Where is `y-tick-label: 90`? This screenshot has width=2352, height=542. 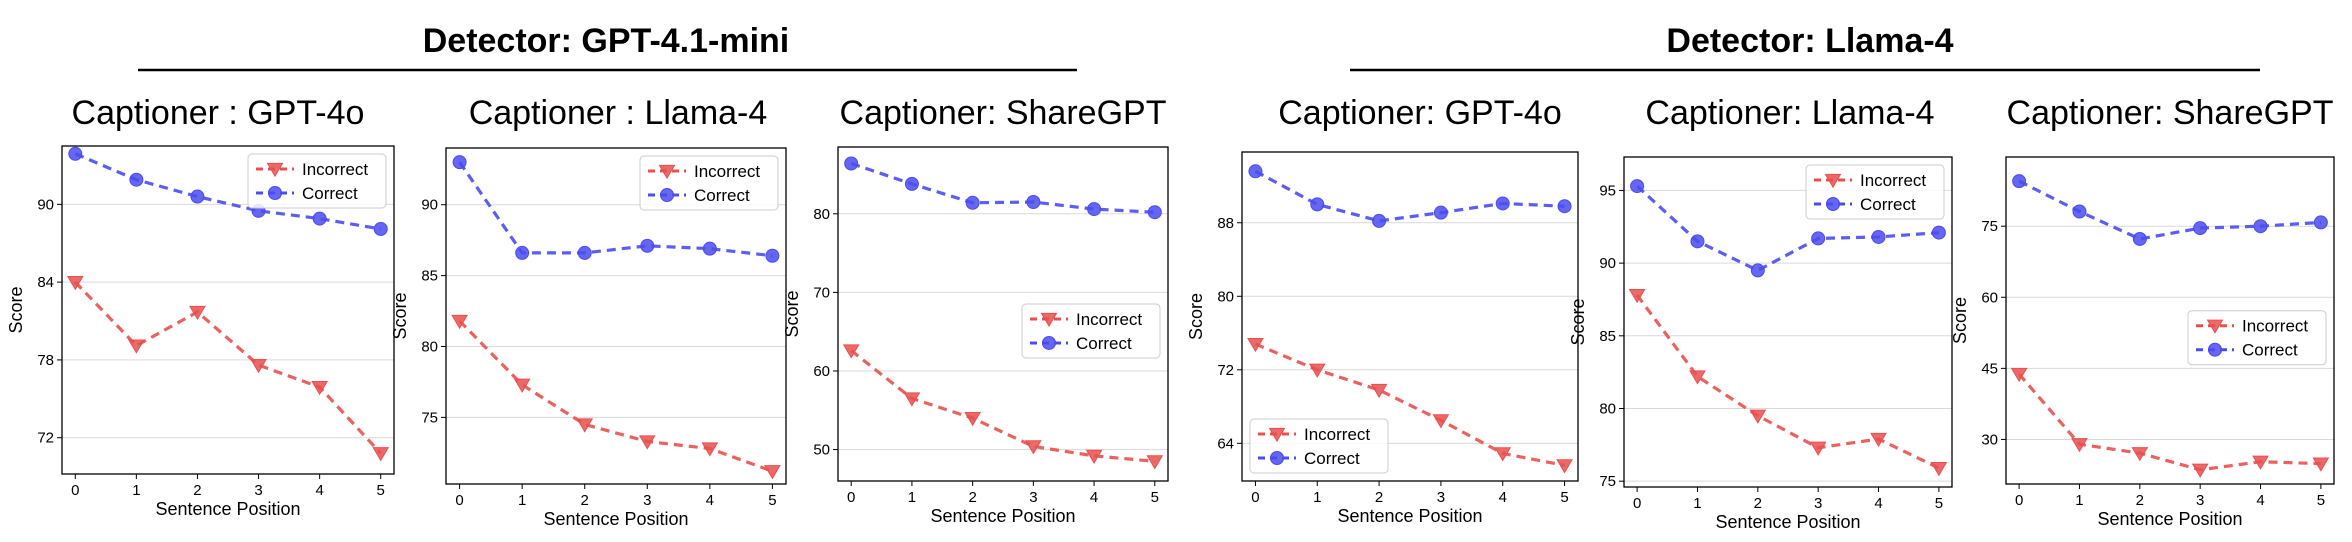 y-tick-label: 90 is located at coordinates (1607, 263).